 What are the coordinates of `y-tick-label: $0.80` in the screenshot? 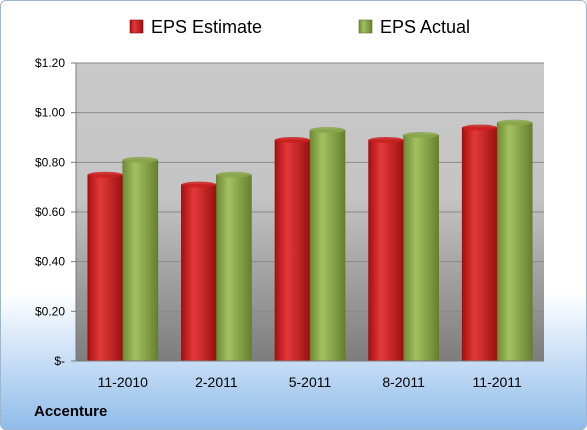 It's located at (50, 162).